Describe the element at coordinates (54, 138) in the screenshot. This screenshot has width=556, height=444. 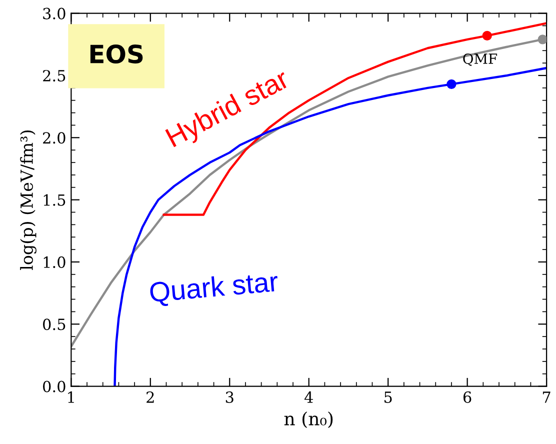
I see `y-tick-label: 2.0` at that location.